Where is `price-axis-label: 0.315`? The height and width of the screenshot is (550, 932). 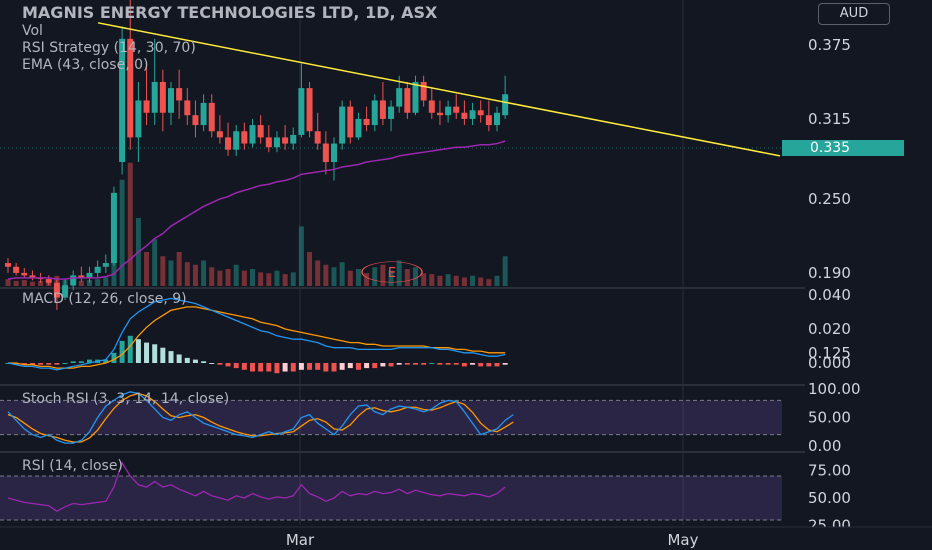 price-axis-label: 0.315 is located at coordinates (829, 119).